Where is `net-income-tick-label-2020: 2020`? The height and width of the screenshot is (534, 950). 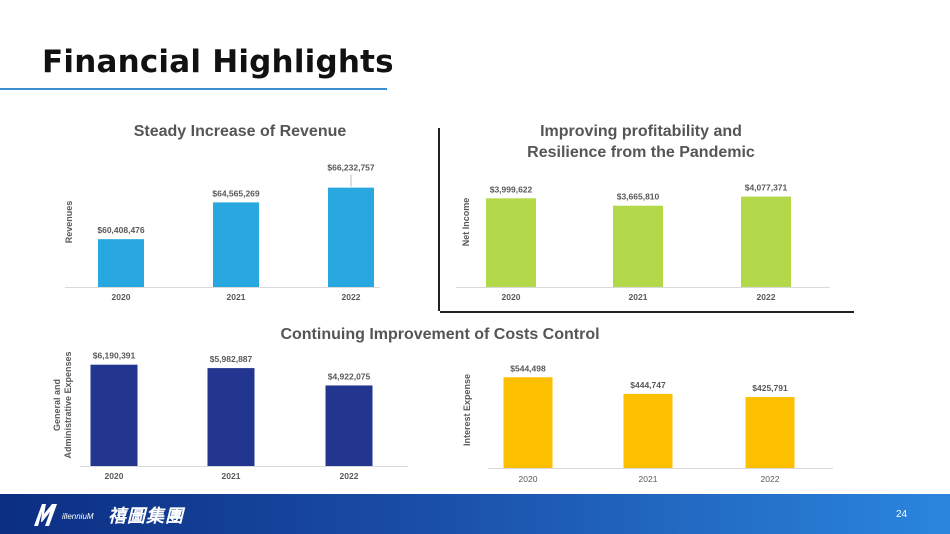 net-income-tick-label-2020: 2020 is located at coordinates (511, 297).